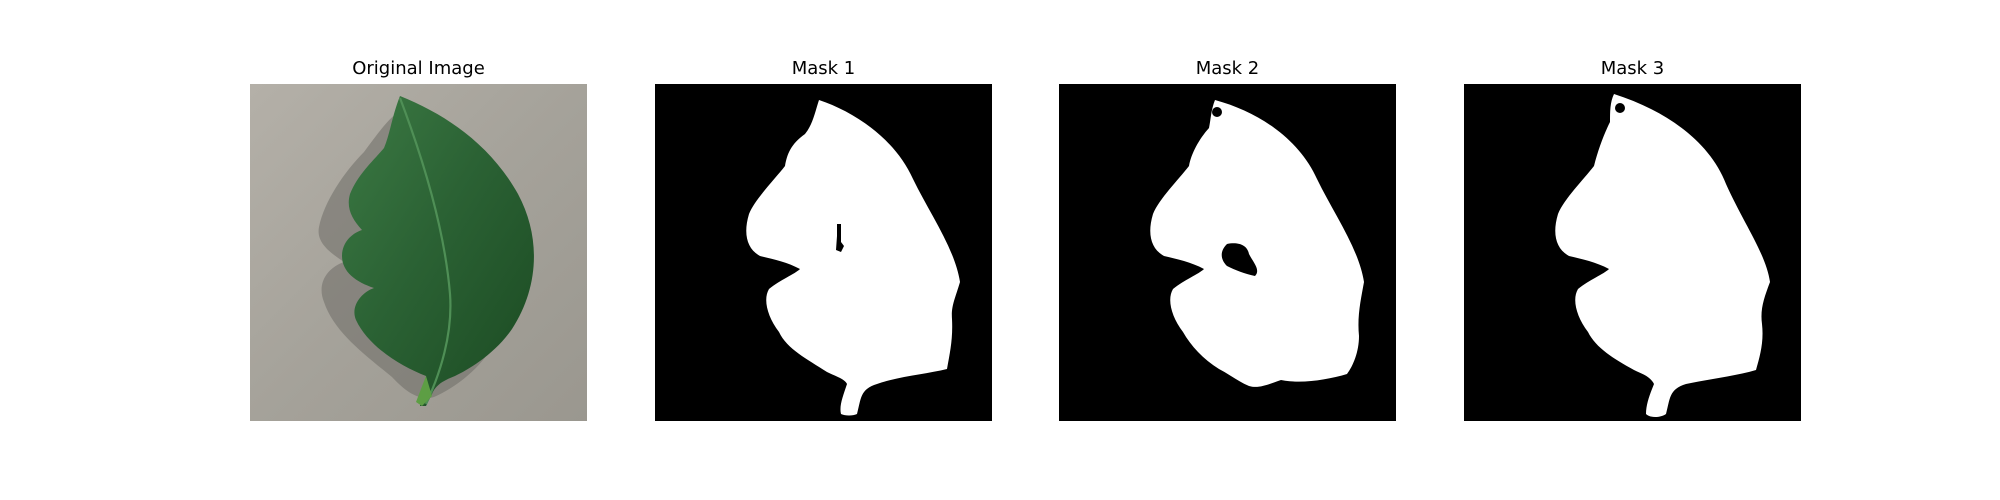 Image resolution: width=2000 pixels, height=500 pixels. I want to click on original-image, so click(418, 252).